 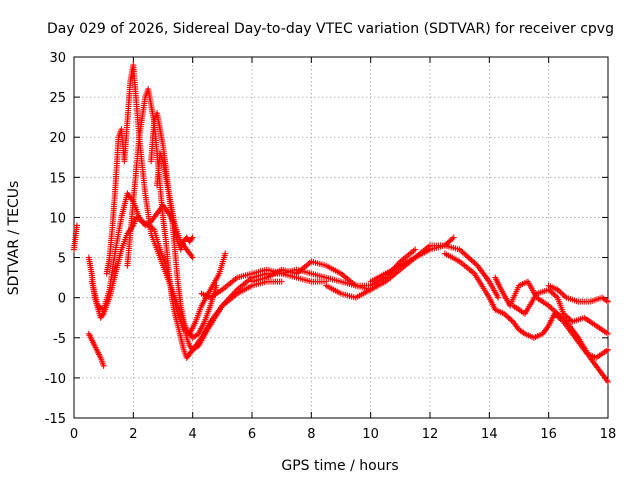 I want to click on x-tick-label: 0, so click(x=74, y=434).